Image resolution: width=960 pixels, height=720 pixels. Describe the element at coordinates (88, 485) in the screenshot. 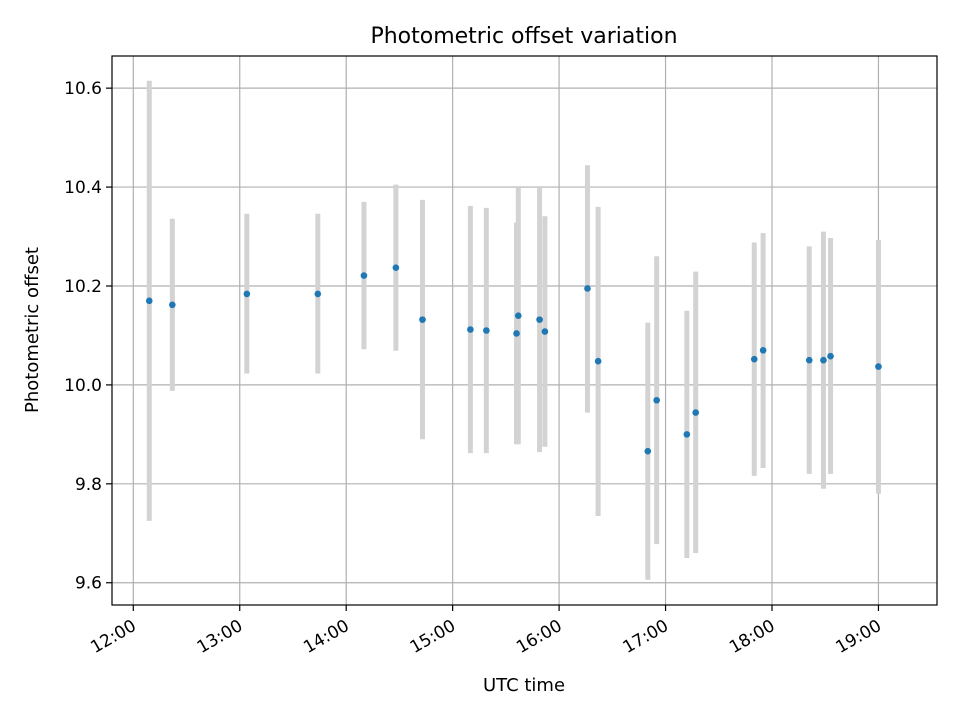

I see `y-tick-label: 9.8` at that location.